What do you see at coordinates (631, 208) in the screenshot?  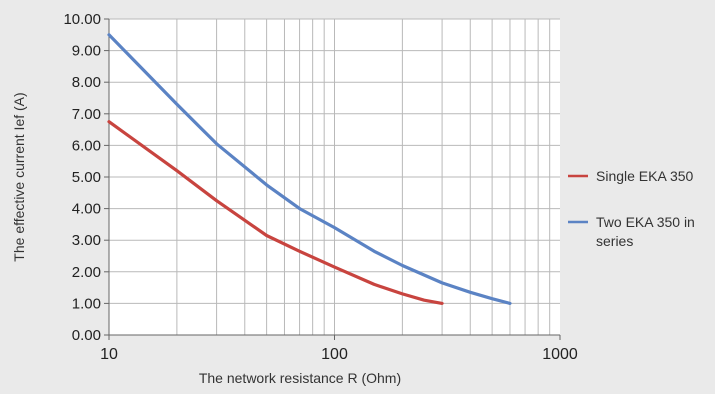 I see `legend: Single EKA 350 Two EKA 350 in series` at bounding box center [631, 208].